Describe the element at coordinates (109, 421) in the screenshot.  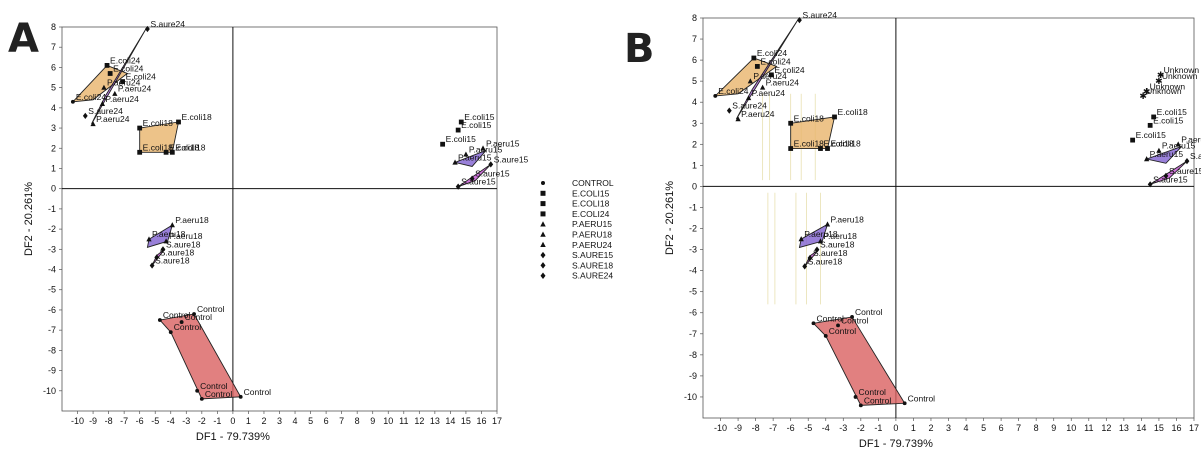
I see `x-tick-label: -8` at that location.